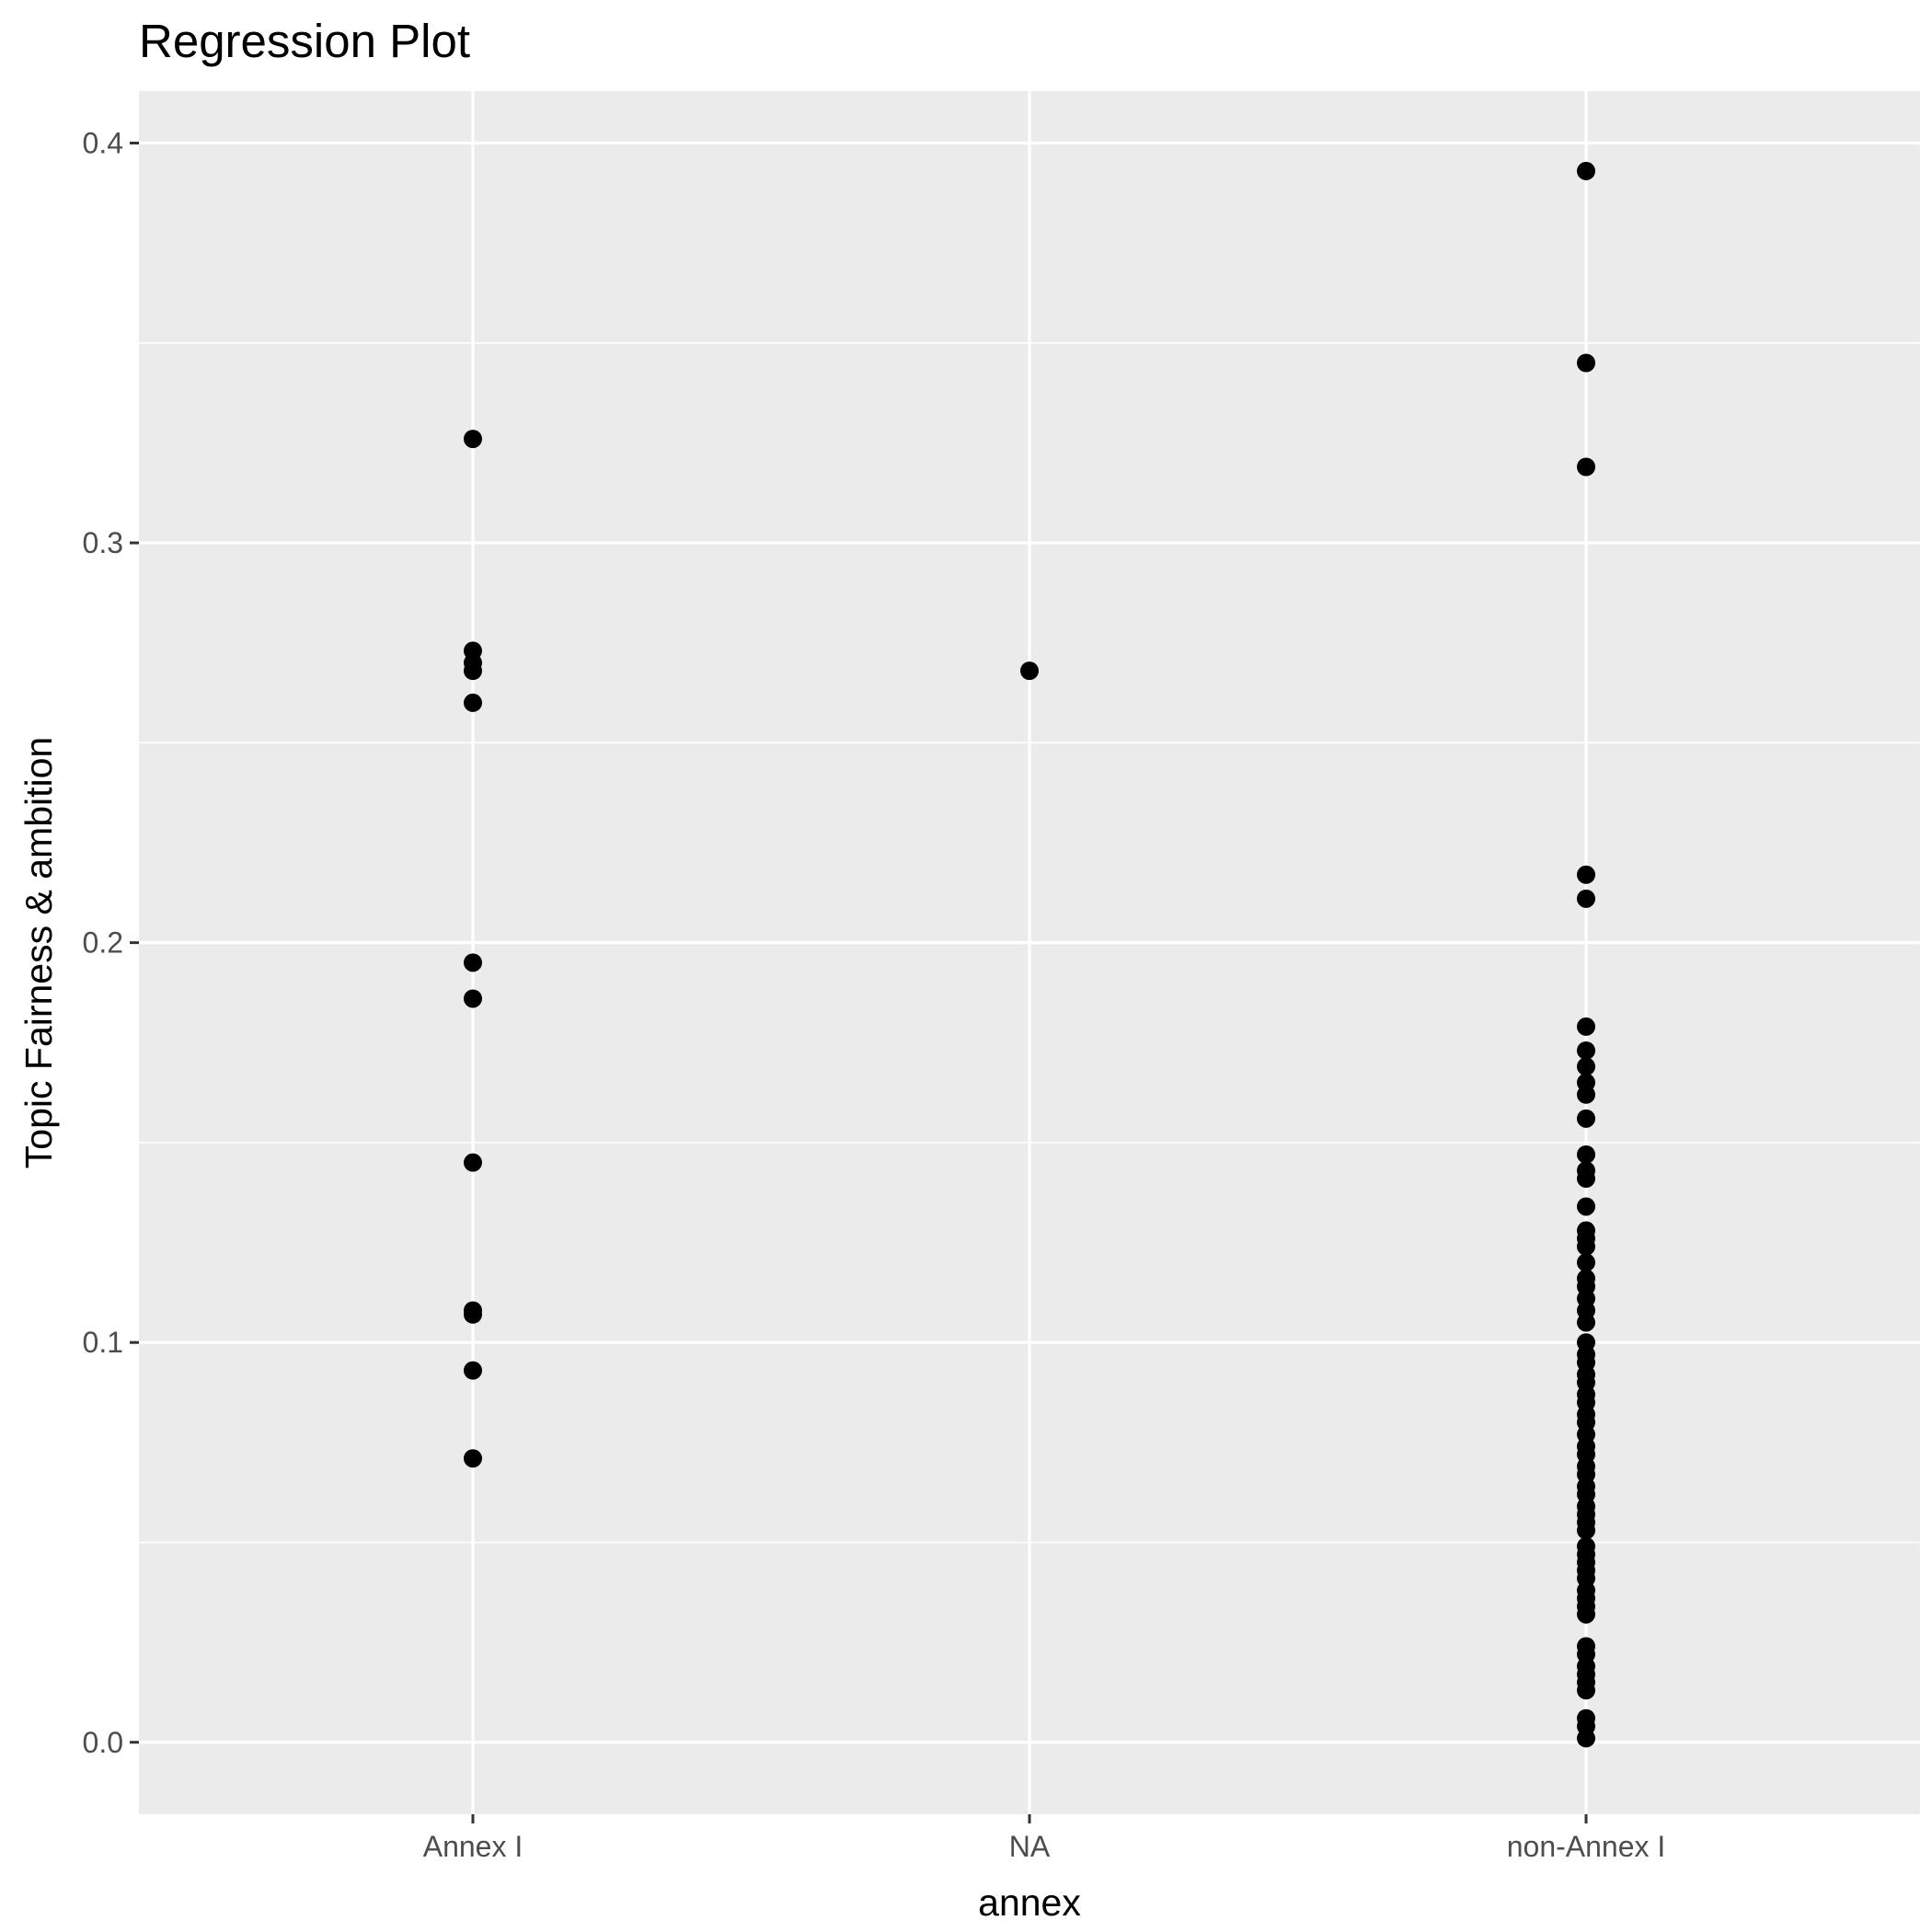 This screenshot has height=1932, width=1932. Describe the element at coordinates (103, 1342) in the screenshot. I see `y-tick-label: 0.1` at that location.